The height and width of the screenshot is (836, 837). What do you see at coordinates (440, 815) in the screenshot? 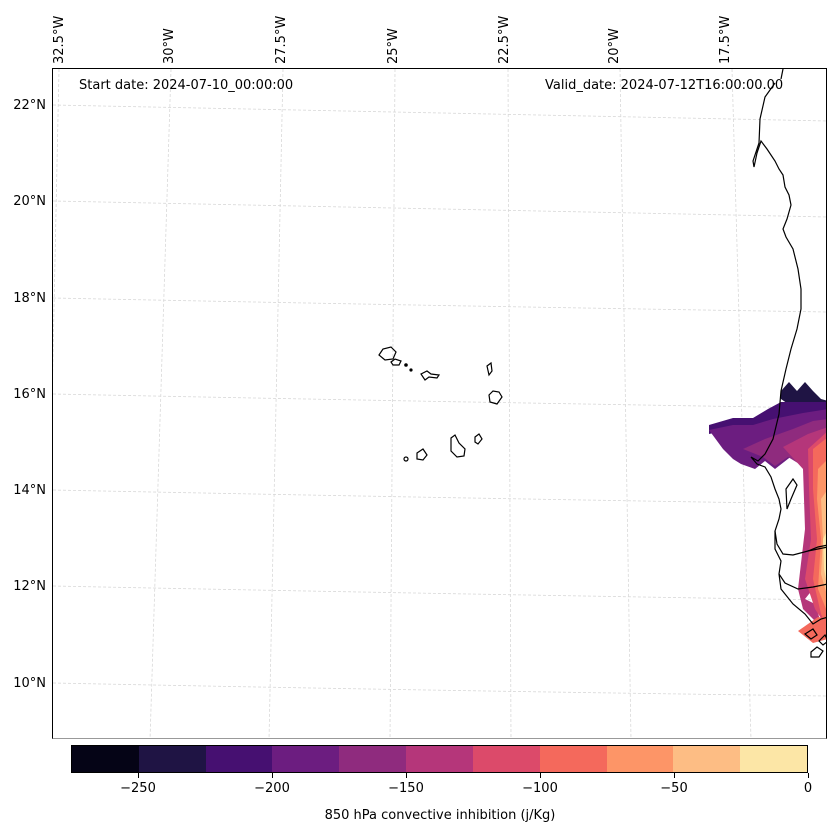
I see `colorbar-label: 850 hPa convective inhibition (j/Kg)` at bounding box center [440, 815].